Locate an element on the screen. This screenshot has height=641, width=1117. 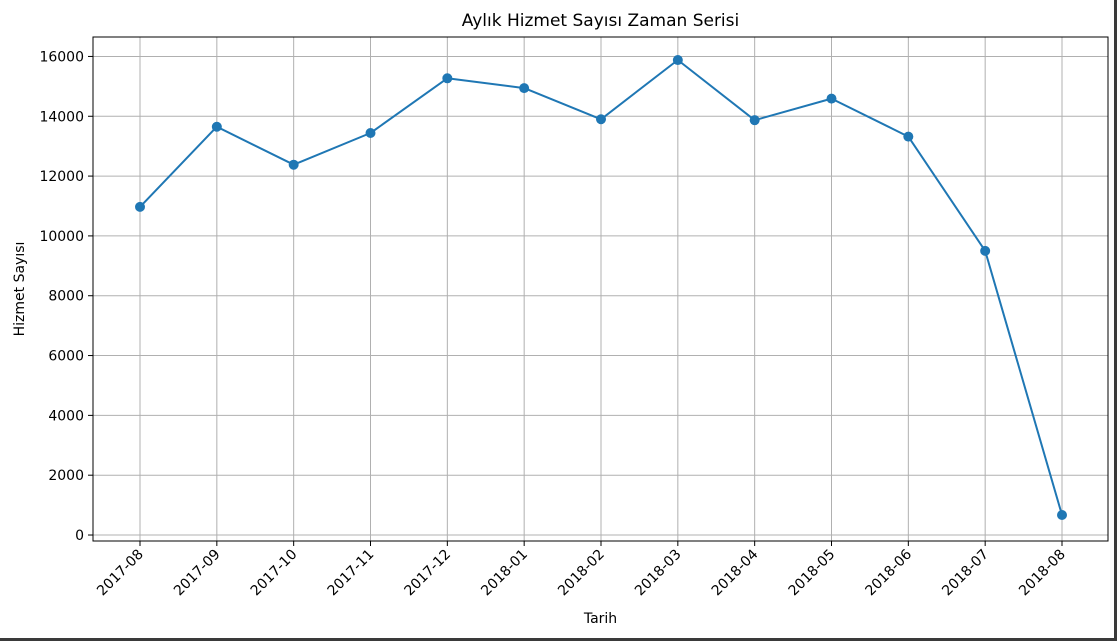
x-tick-label: 2017-11 is located at coordinates (351, 573).